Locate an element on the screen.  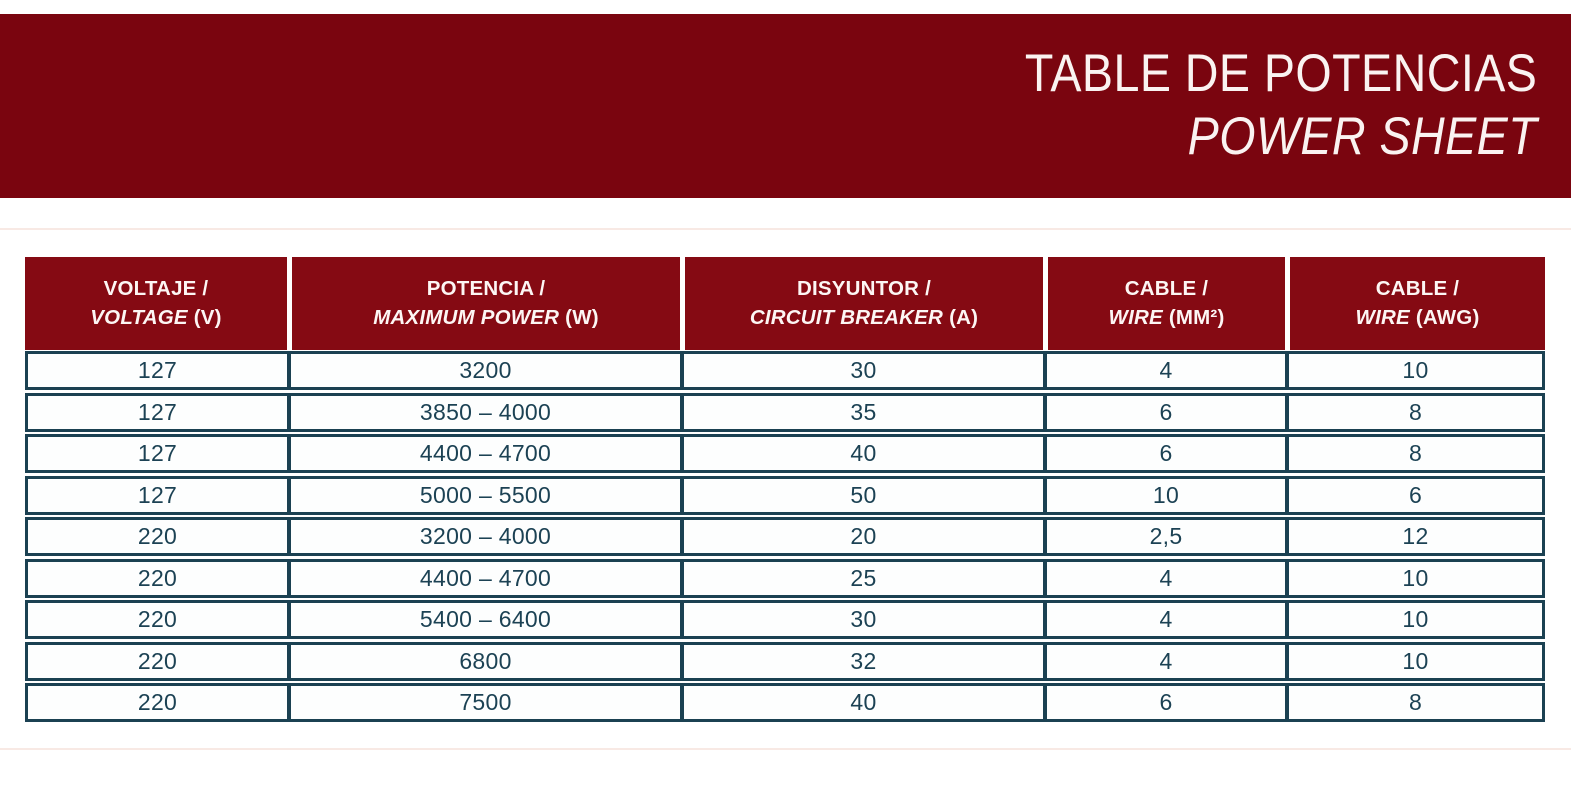
table-cell: 12 is located at coordinates (1413, 536).